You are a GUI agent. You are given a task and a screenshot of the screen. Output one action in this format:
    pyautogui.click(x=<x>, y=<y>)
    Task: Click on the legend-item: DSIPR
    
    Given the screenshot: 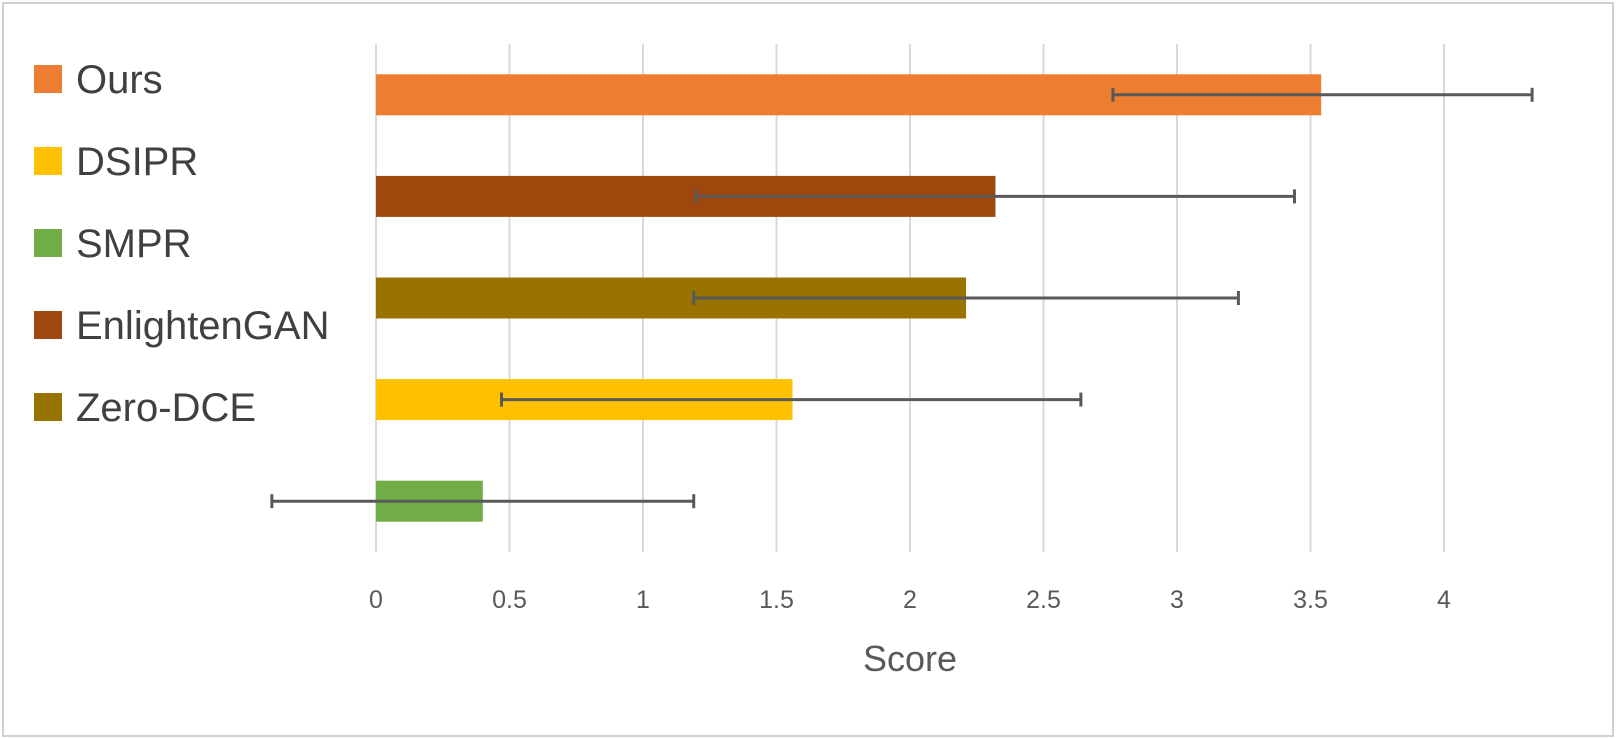 What is the action you would take?
    pyautogui.click(x=116, y=162)
    